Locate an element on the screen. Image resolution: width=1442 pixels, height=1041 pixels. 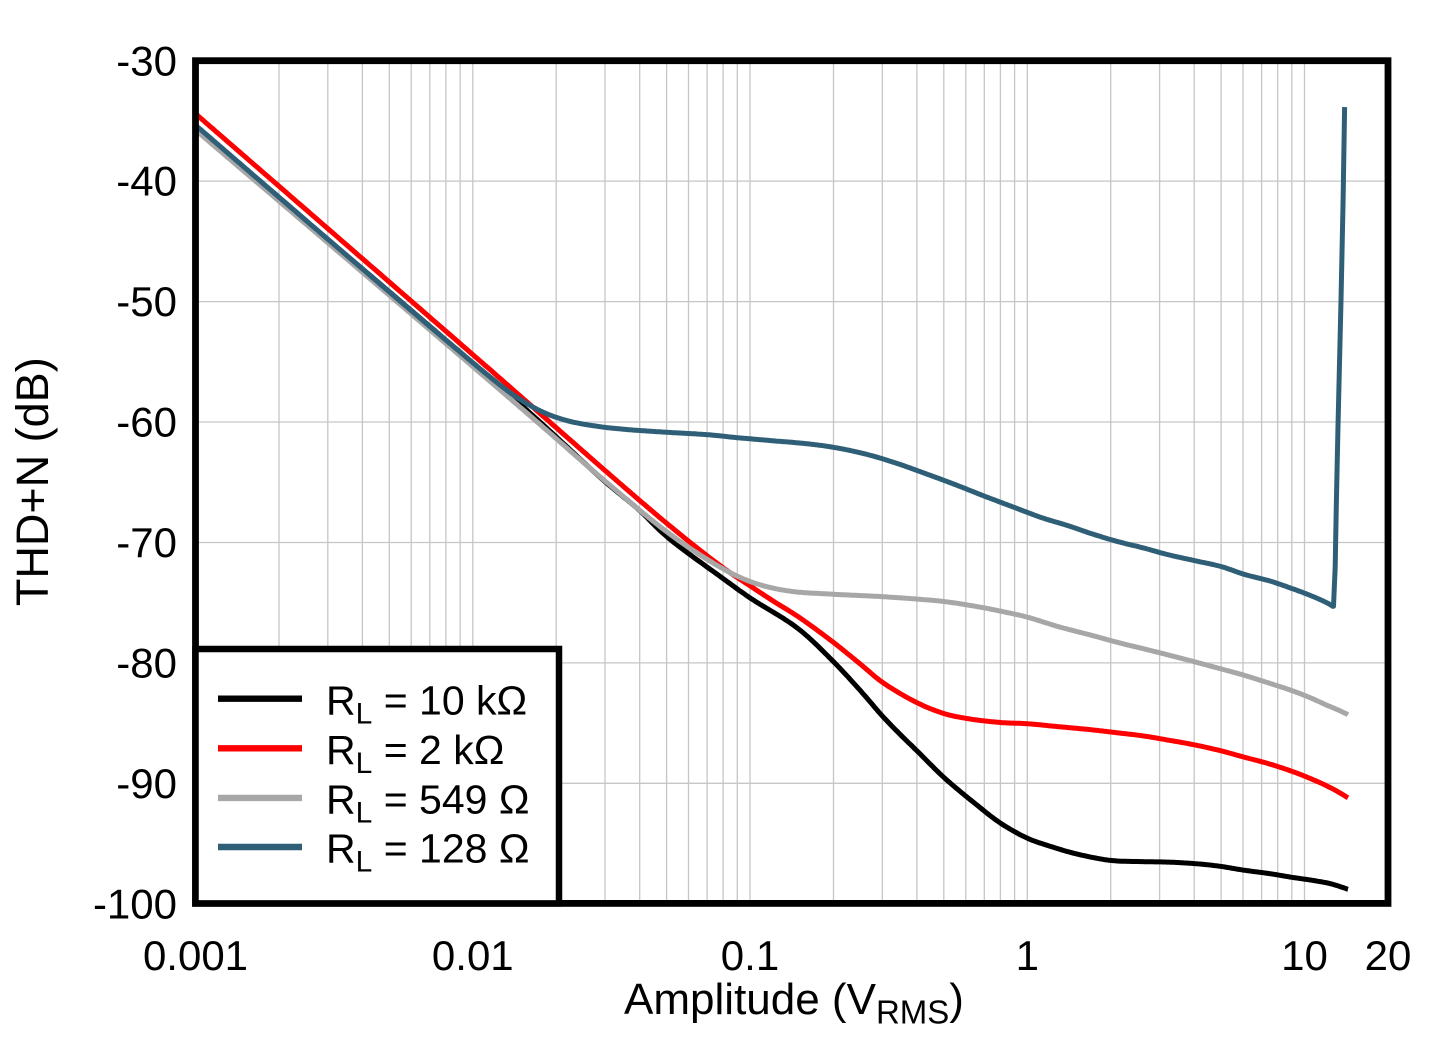
svg-text: -90 is located at coordinates (146, 783).